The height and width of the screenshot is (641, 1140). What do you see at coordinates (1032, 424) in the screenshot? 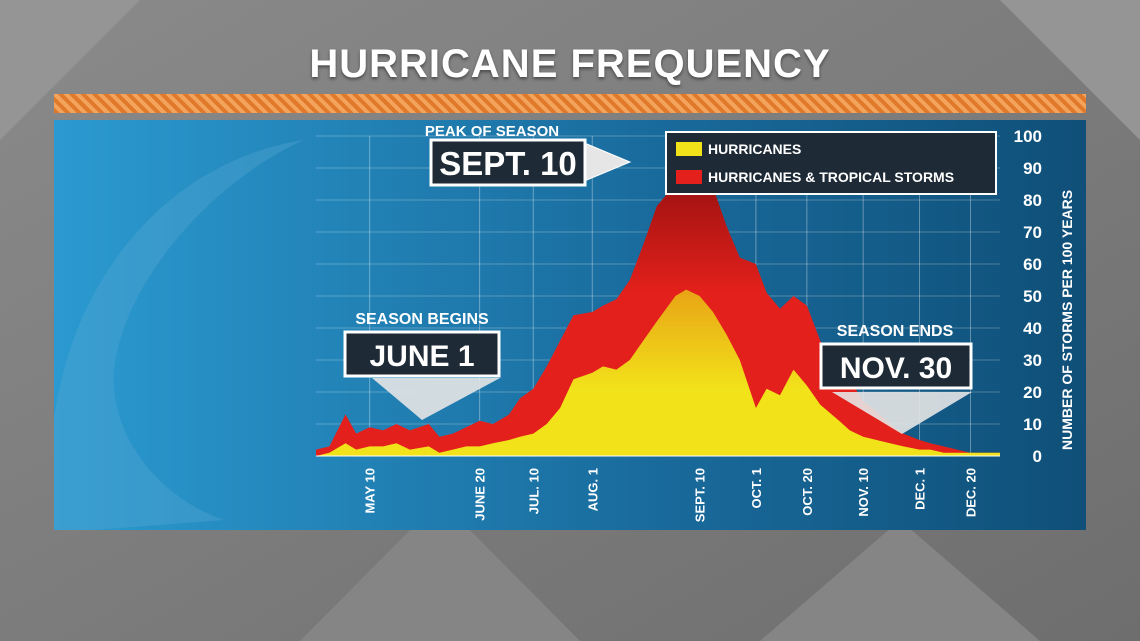
I see `y-tick-label: 10` at bounding box center [1032, 424].